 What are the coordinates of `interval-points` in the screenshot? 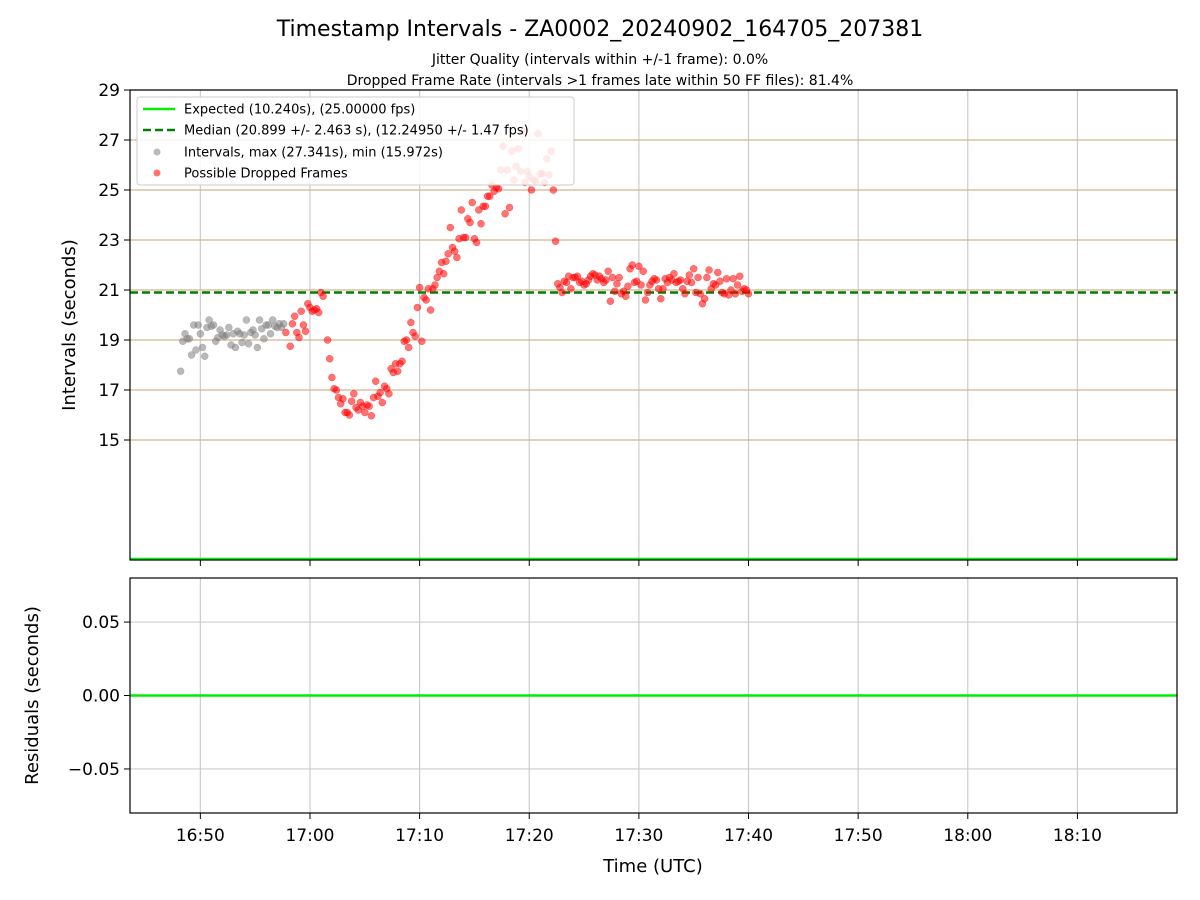 It's located at (232, 345).